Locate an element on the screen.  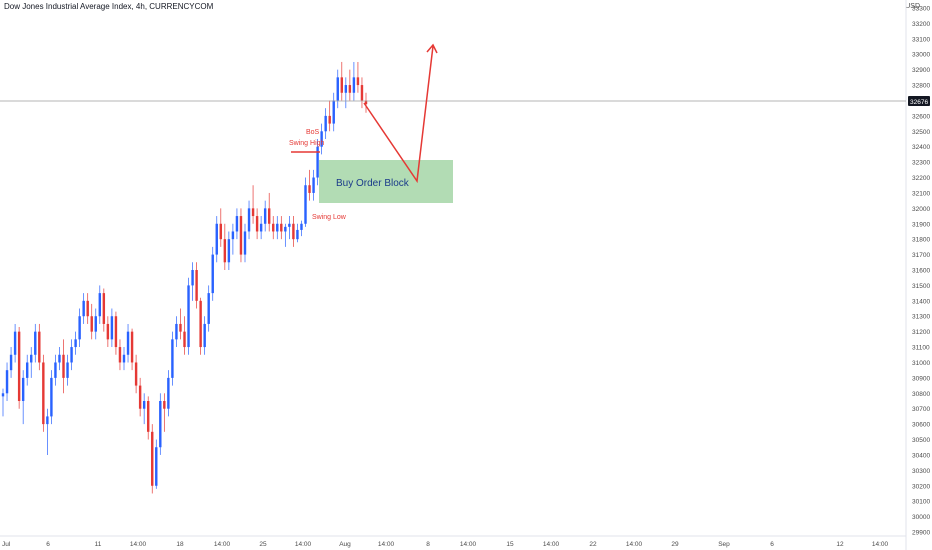
x-tick-label: 22 is located at coordinates (593, 544).